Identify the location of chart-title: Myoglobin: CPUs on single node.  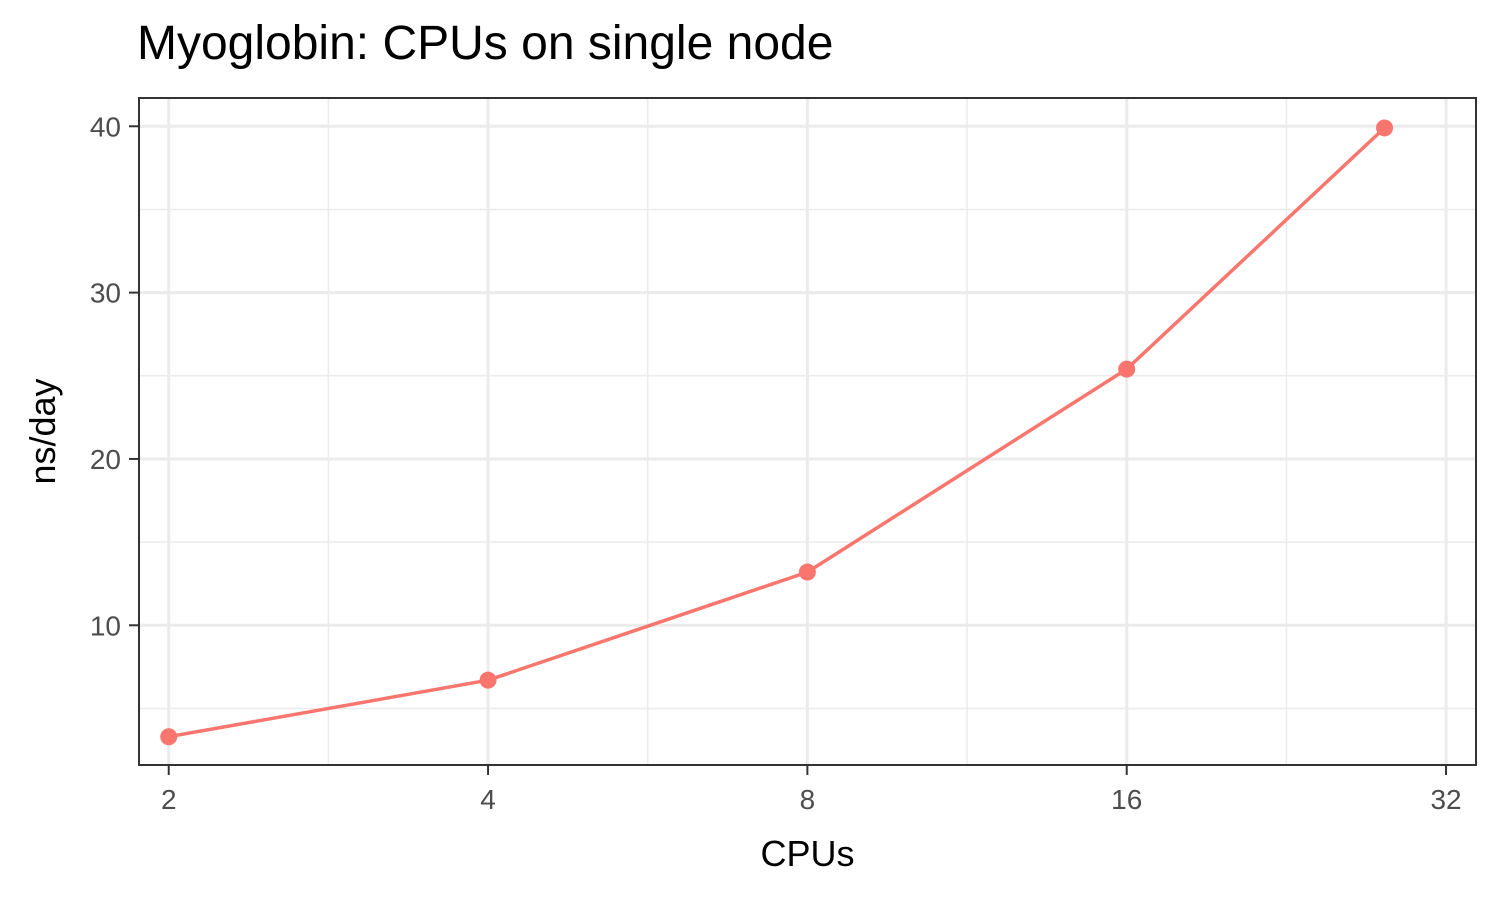
(485, 43).